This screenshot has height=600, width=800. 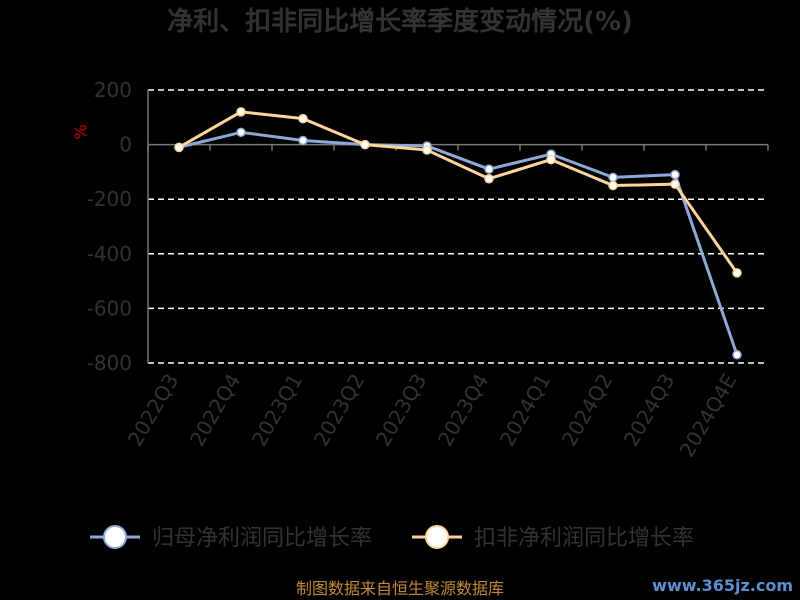 I want to click on x-tick-label: 2024Q2, so click(x=587, y=410).